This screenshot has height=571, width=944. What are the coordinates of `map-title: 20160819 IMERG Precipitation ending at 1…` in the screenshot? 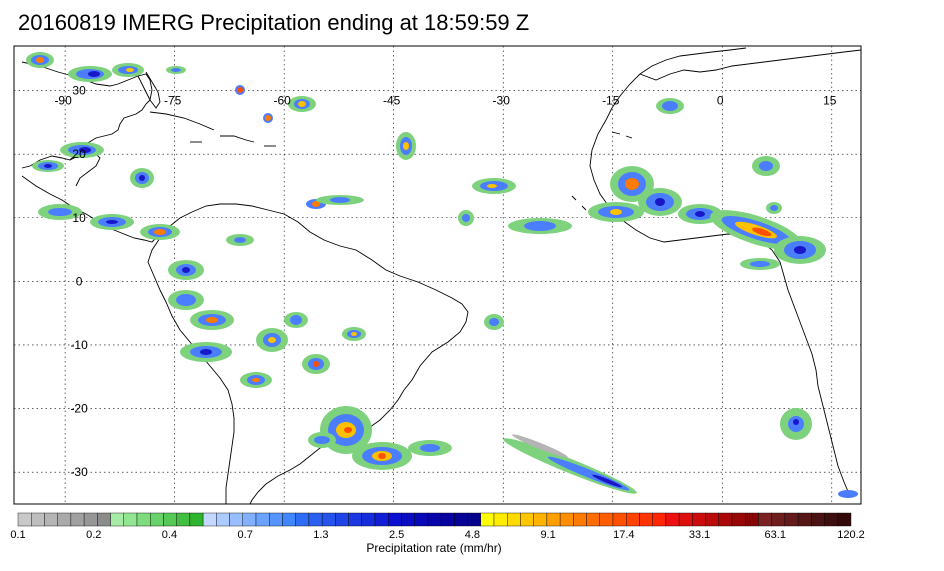 It's located at (274, 22).